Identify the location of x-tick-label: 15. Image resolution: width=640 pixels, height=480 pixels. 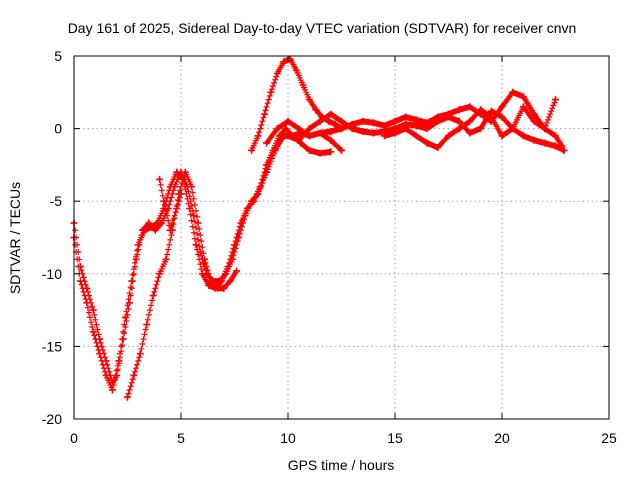
(395, 438).